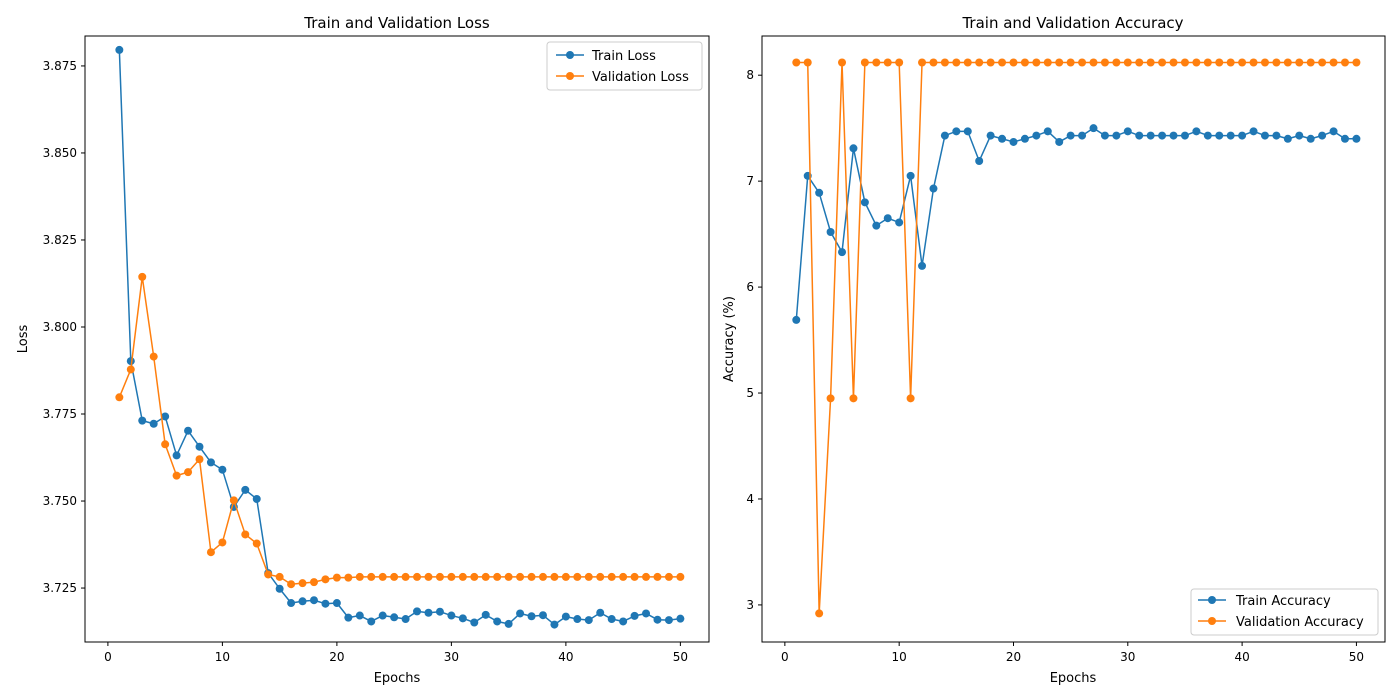  Describe the element at coordinates (899, 657) in the screenshot. I see `accuracy-x-tick-label: 10` at that location.